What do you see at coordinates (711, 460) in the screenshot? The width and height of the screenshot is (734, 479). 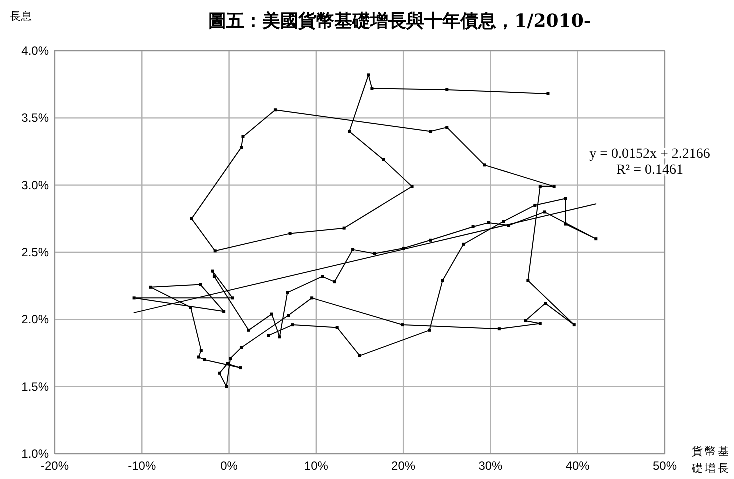 I see `x-axis-title: 貨幣基礎增長` at bounding box center [711, 460].